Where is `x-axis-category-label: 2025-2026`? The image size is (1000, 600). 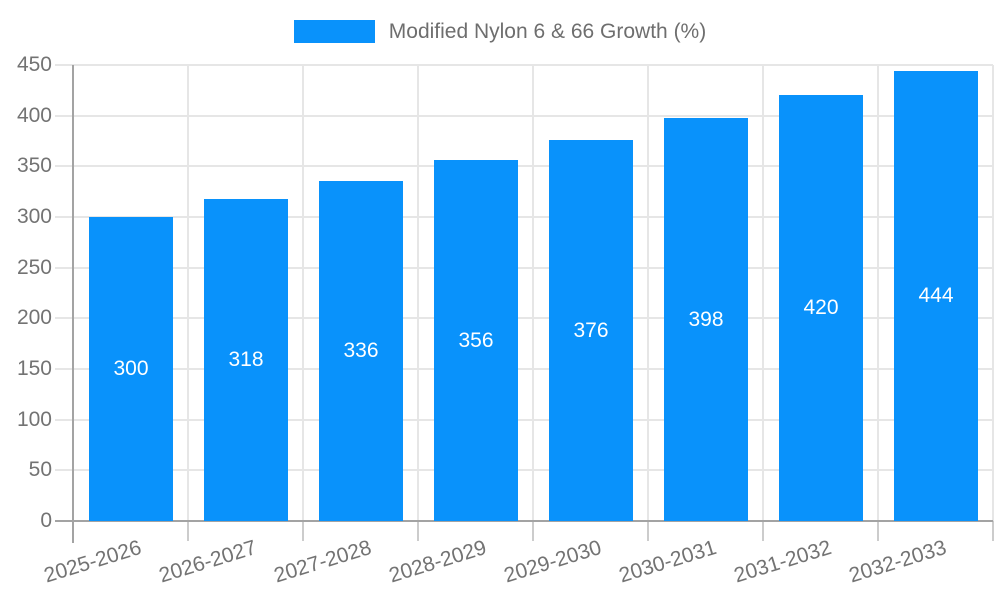 x-axis-category-label: 2025-2026 is located at coordinates (93, 562).